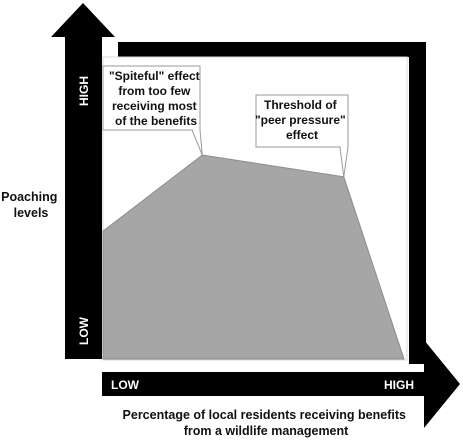 The image size is (463, 441). What do you see at coordinates (31, 213) in the screenshot?
I see `y-axis-label-line-2: levels` at bounding box center [31, 213].